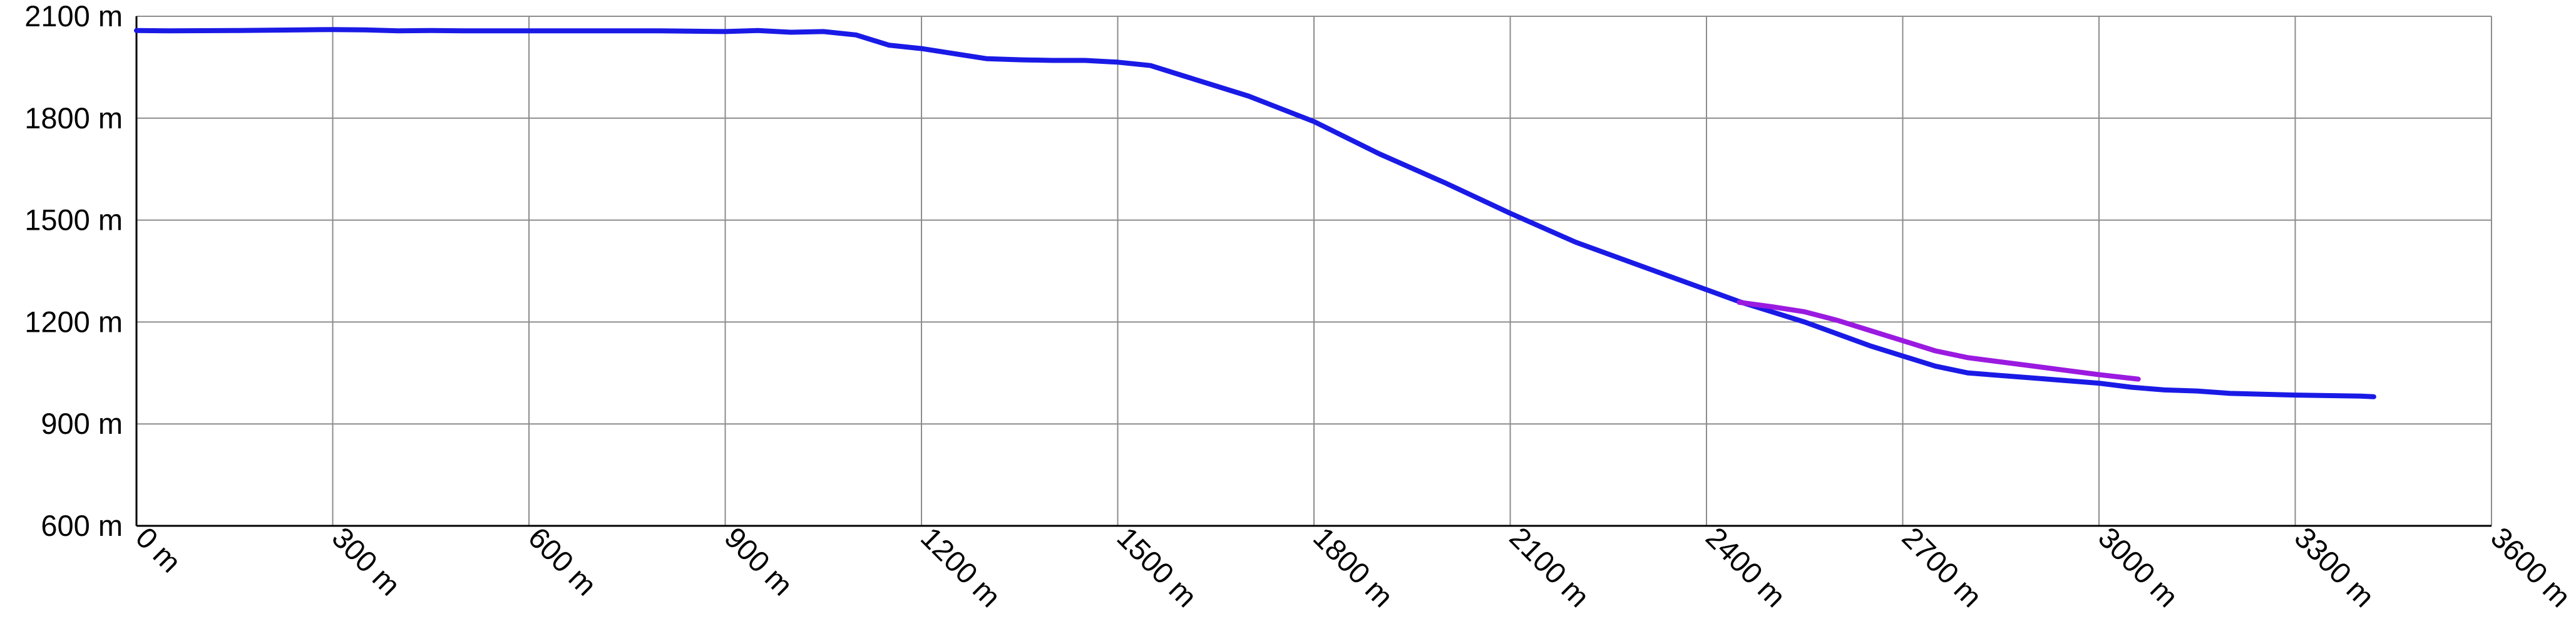 This screenshot has width=2576, height=626. What do you see at coordinates (73, 271) in the screenshot?
I see `y-axis-tick-labels: 600 m 900 m 1200 m 1500 m 1800 m 2100 m` at bounding box center [73, 271].